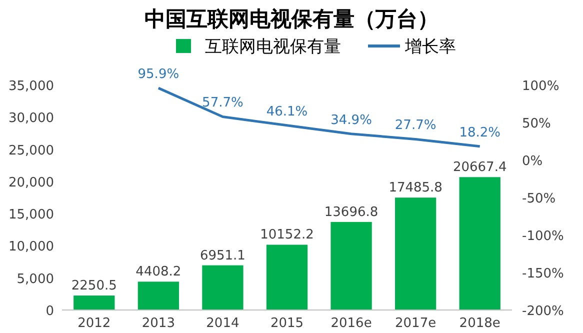 This screenshot has width=583, height=333. Describe the element at coordinates (287, 323) in the screenshot. I see `x-tick-label: 2015` at that location.